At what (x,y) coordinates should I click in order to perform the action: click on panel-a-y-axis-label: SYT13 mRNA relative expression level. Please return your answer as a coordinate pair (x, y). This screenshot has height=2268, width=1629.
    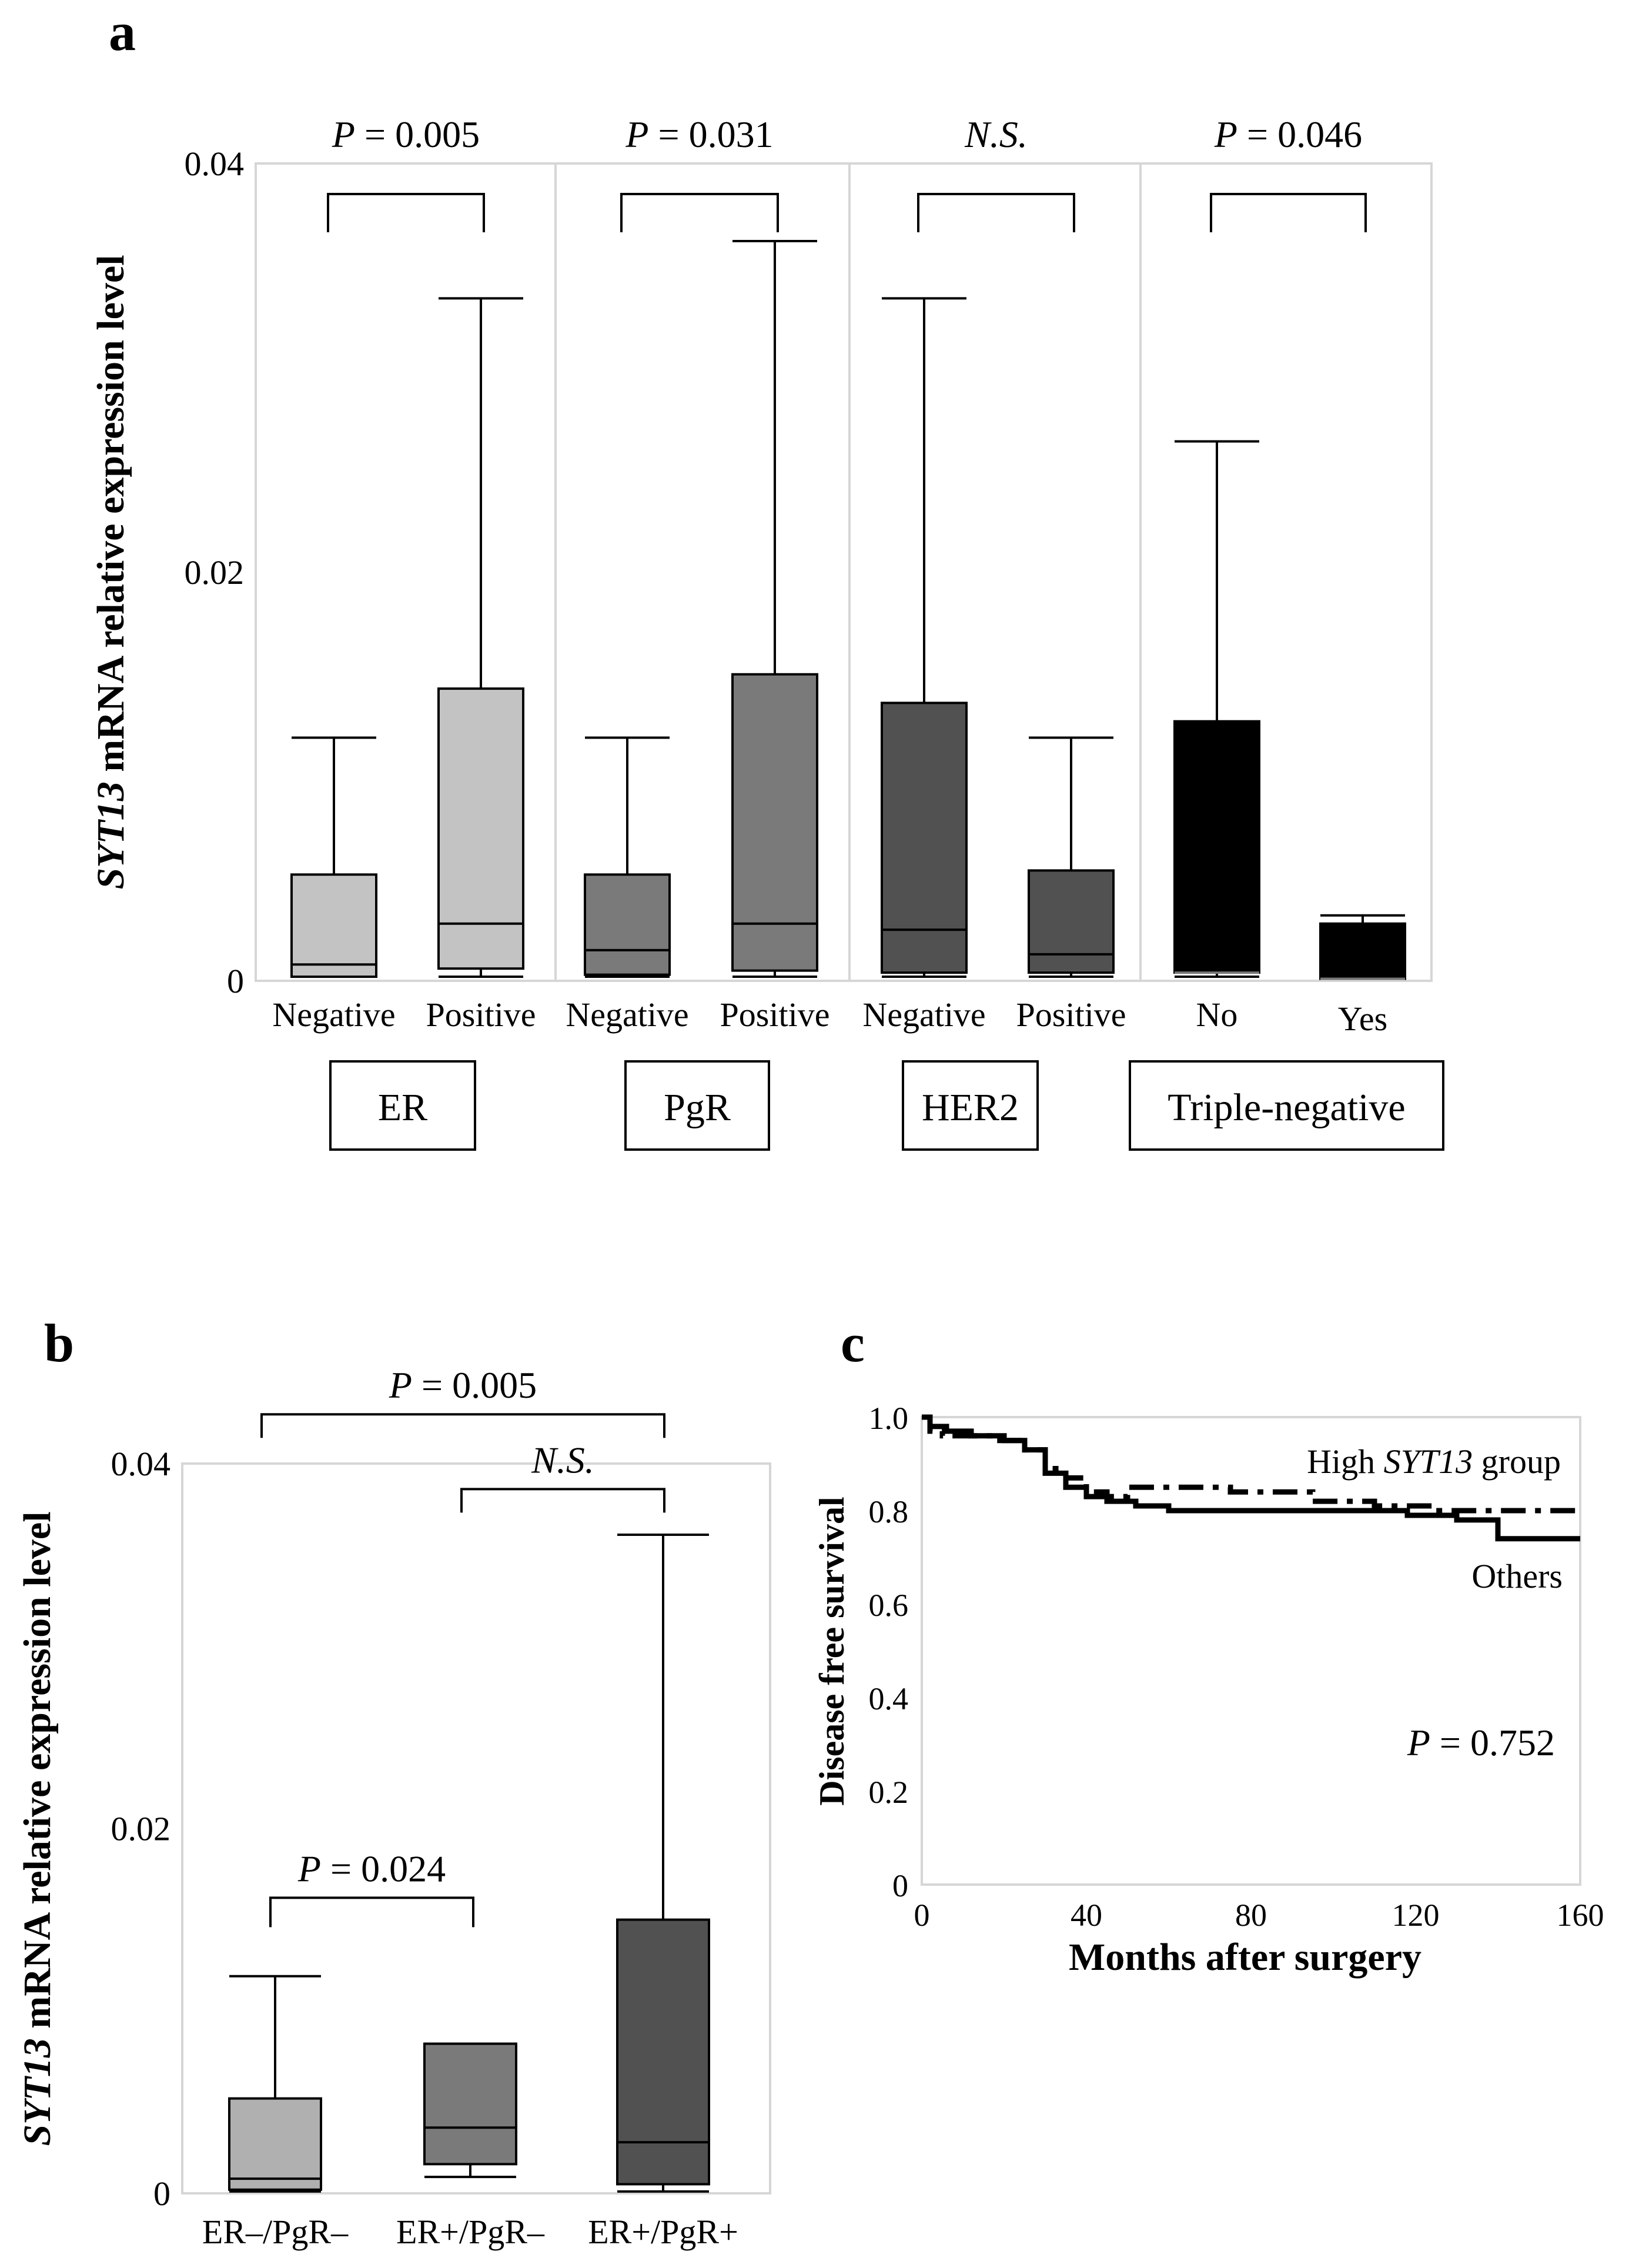
    Looking at the image, I should click on (110, 572).